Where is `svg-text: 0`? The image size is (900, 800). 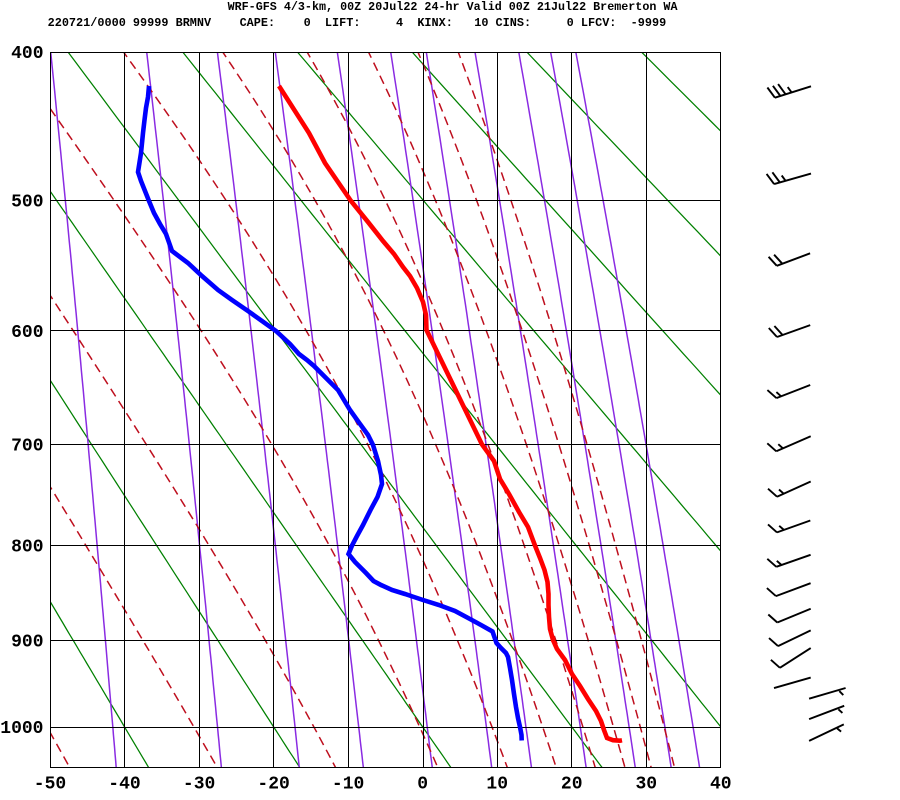
svg-text: 0 is located at coordinates (422, 785).